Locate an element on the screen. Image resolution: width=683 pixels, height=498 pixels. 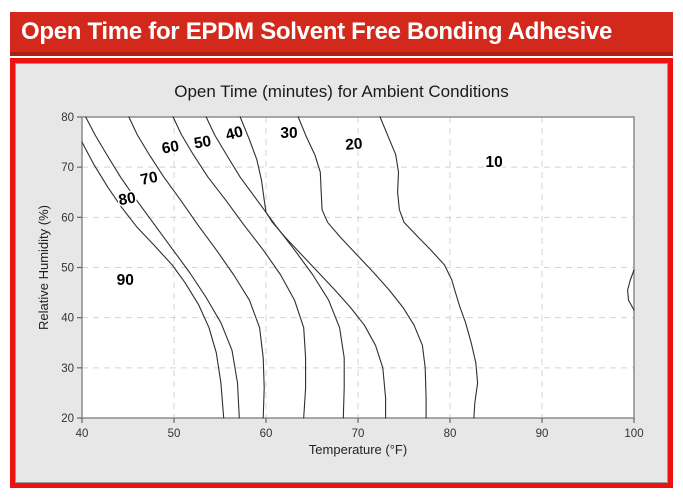
x-tick-label: 100 is located at coordinates (633, 434).